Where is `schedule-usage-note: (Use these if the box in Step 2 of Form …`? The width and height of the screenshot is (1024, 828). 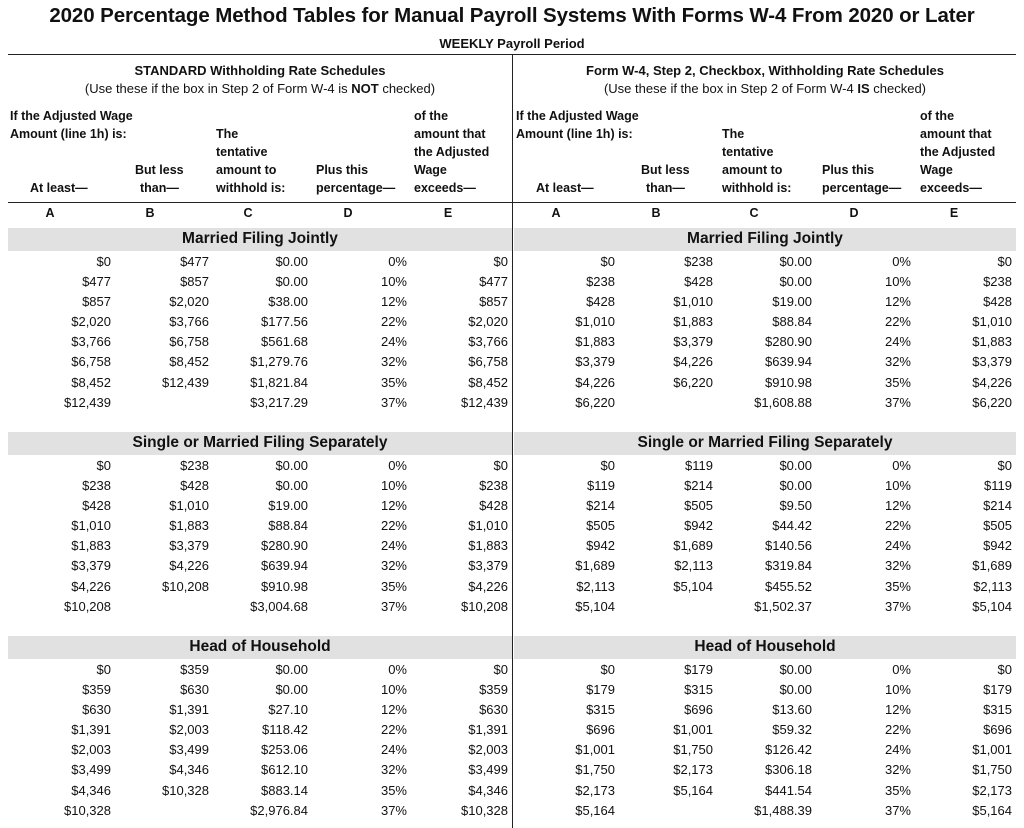
schedule-usage-note: (Use these if the box in Step 2 of Form … is located at coordinates (765, 88).